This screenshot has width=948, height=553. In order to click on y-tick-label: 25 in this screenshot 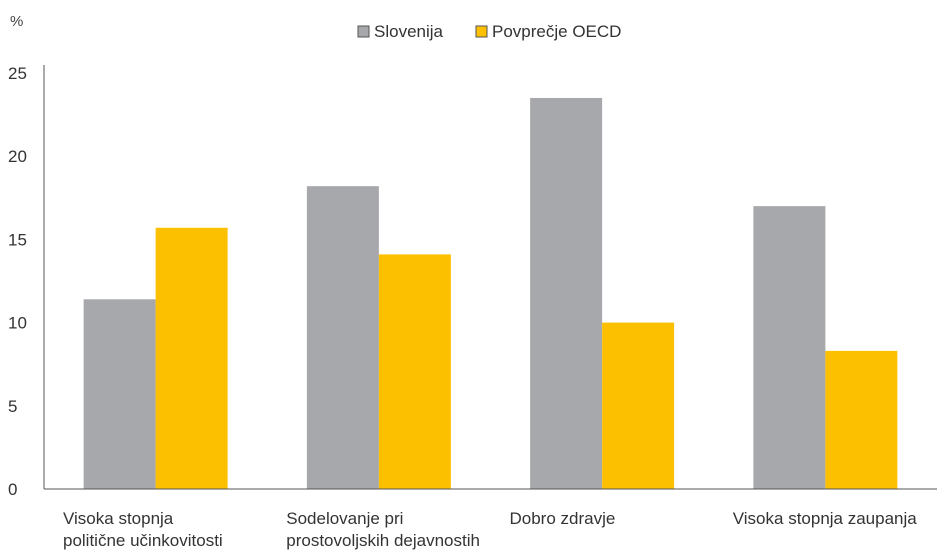, I will do `click(17, 73)`.